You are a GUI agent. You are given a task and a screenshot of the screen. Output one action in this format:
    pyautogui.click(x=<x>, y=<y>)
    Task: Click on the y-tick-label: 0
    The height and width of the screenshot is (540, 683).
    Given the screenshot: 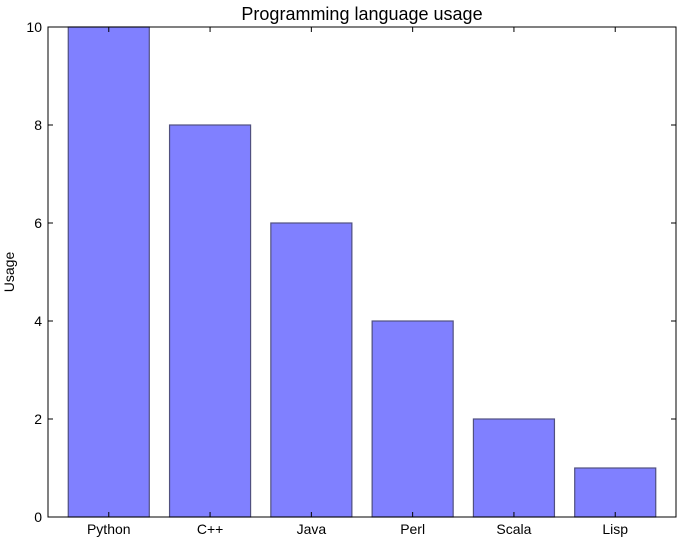 What is the action you would take?
    pyautogui.click(x=38, y=517)
    